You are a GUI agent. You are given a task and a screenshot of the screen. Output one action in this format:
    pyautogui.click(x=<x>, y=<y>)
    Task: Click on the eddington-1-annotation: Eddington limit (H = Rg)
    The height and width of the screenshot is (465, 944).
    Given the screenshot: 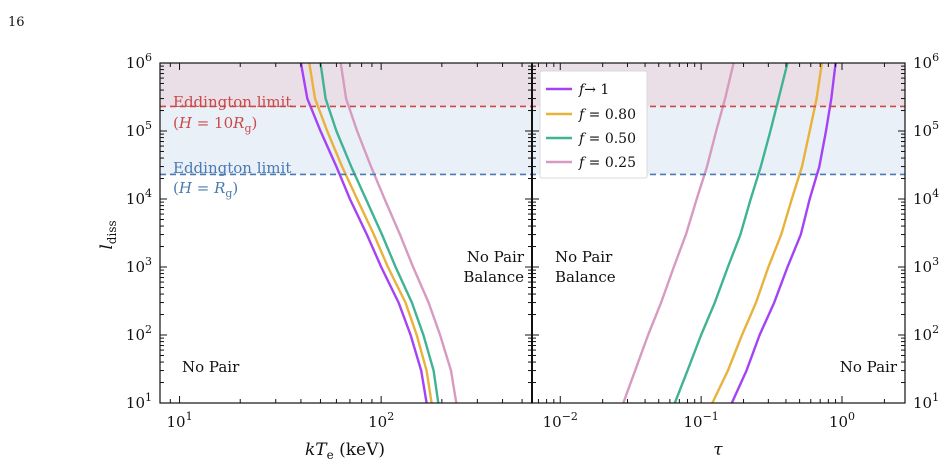 What is the action you would take?
    pyautogui.click(x=232, y=179)
    